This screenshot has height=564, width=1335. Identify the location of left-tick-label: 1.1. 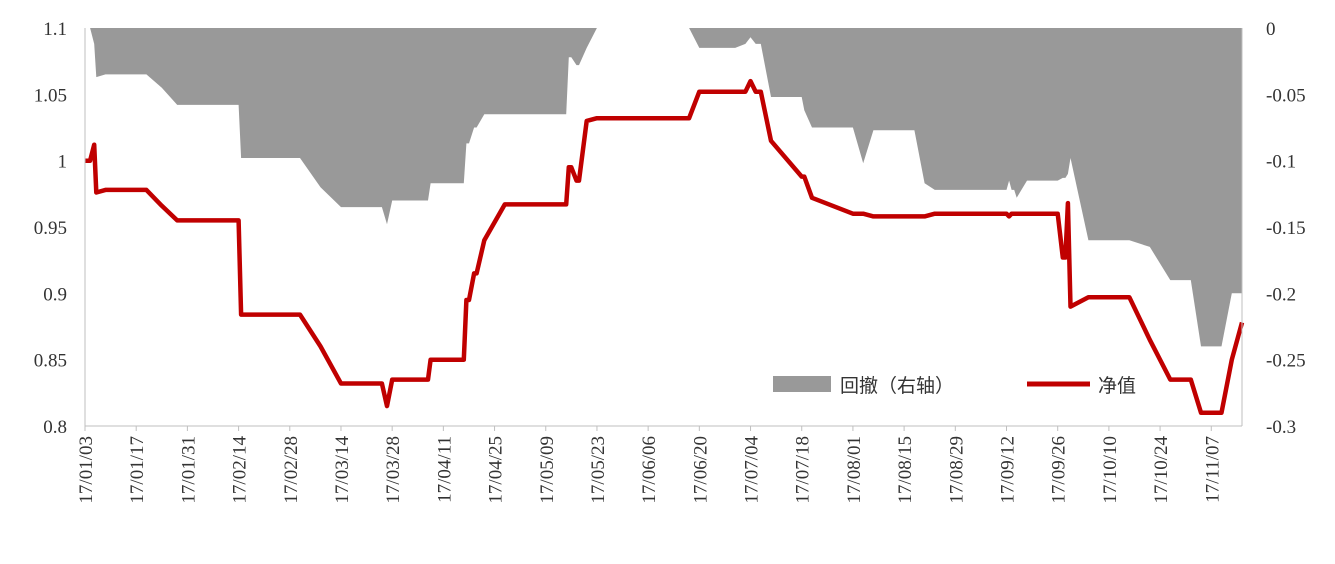
(55, 29).